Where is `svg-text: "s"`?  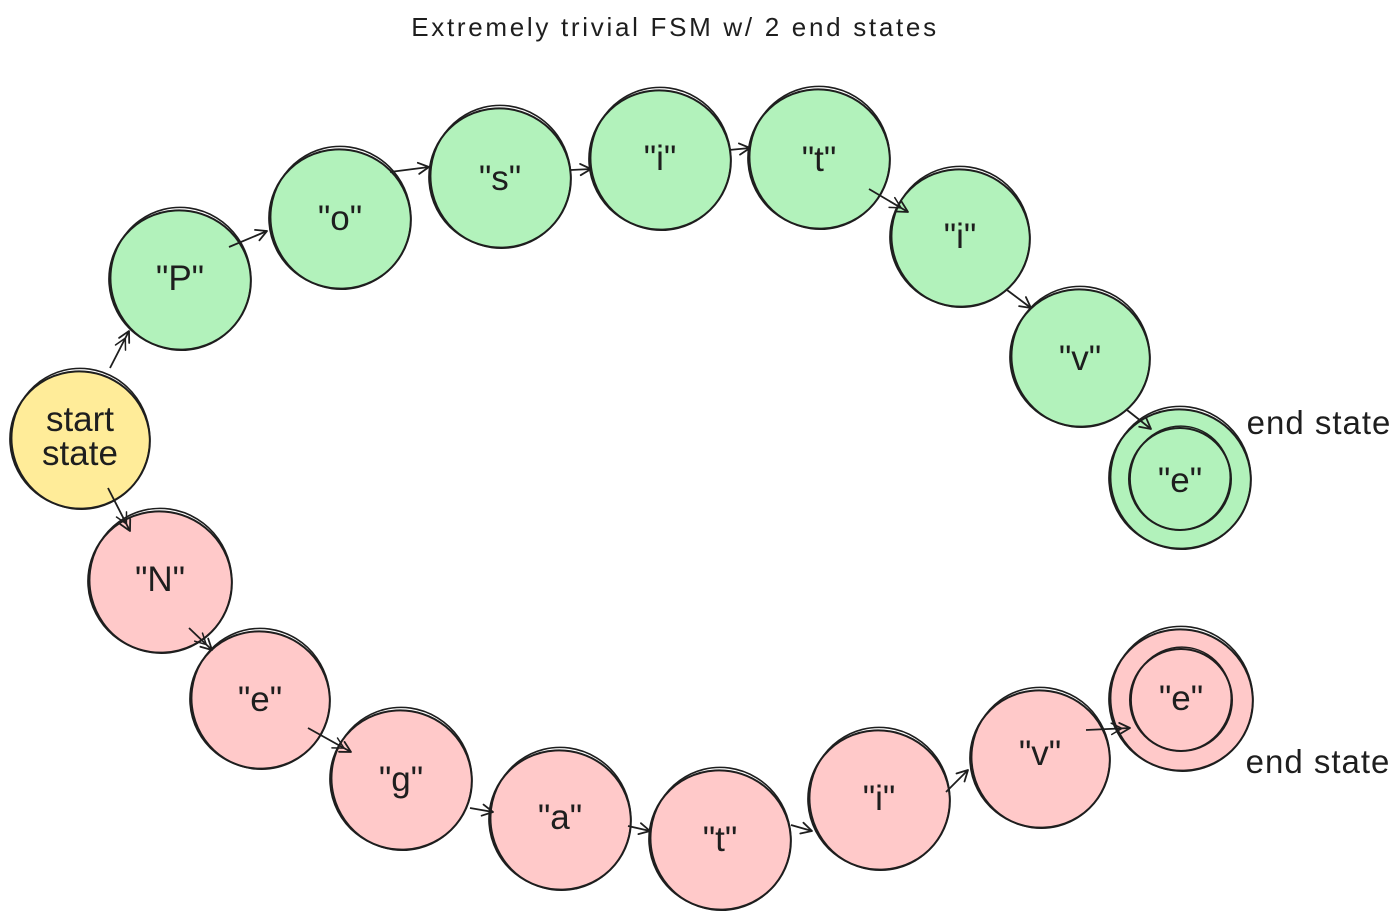
svg-text: "s" is located at coordinates (500, 178).